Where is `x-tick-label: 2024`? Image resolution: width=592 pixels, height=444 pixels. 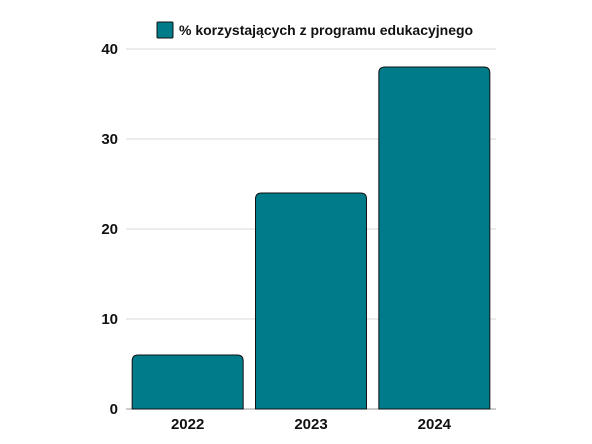
x-tick-label: 2024 is located at coordinates (435, 424).